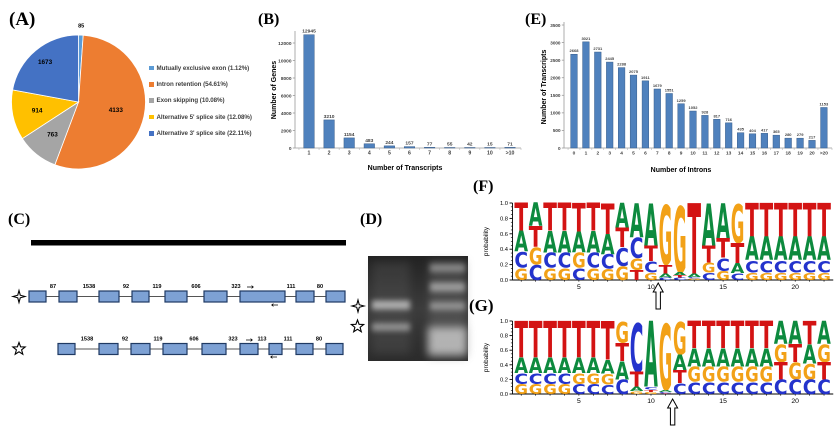  I want to click on panel-label-C: (C), so click(19, 219).